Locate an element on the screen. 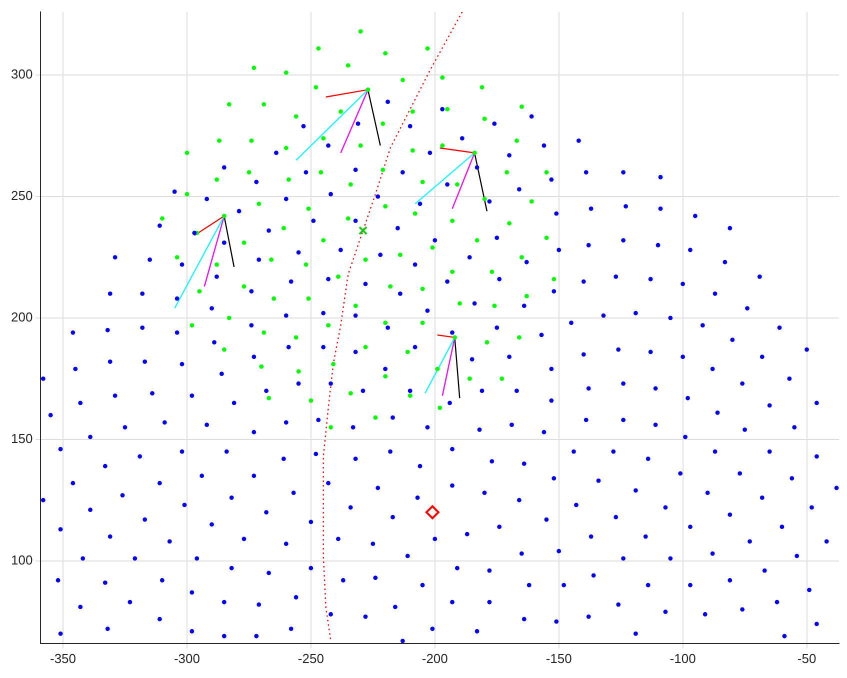 This screenshot has height=678, width=847. y-tick-label: 100 is located at coordinates (21, 560).